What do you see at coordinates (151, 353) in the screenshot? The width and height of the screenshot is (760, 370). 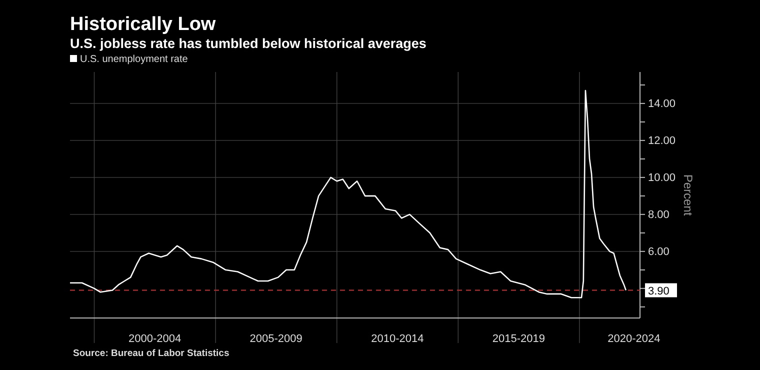 I see `source-note: Source: Bureau of Labor Statistics` at bounding box center [151, 353].